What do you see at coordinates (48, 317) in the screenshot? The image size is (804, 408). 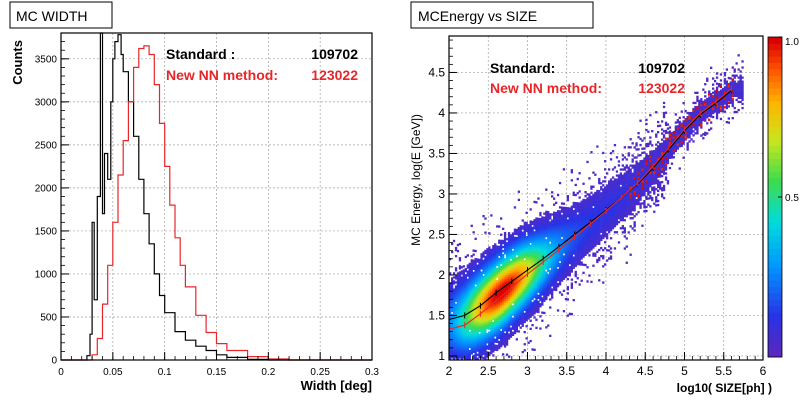 I see `y-tick-label: 500` at bounding box center [48, 317].